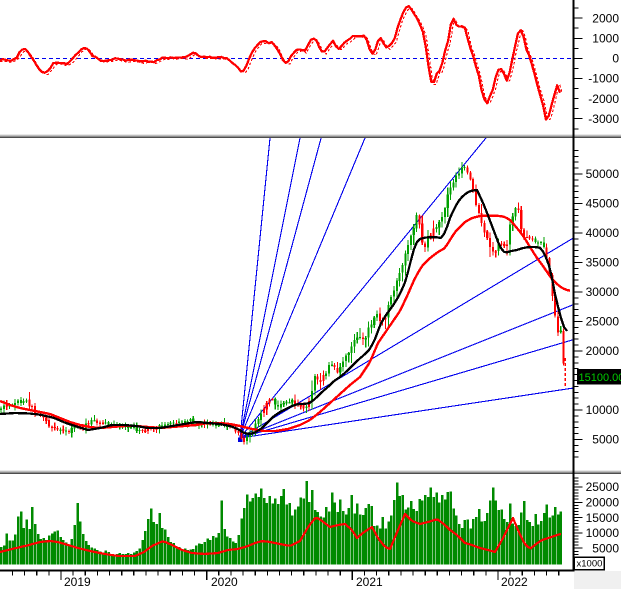 The image size is (621, 589). What do you see at coordinates (77, 582) in the screenshot?
I see `svg-text: 2019` at bounding box center [77, 582].